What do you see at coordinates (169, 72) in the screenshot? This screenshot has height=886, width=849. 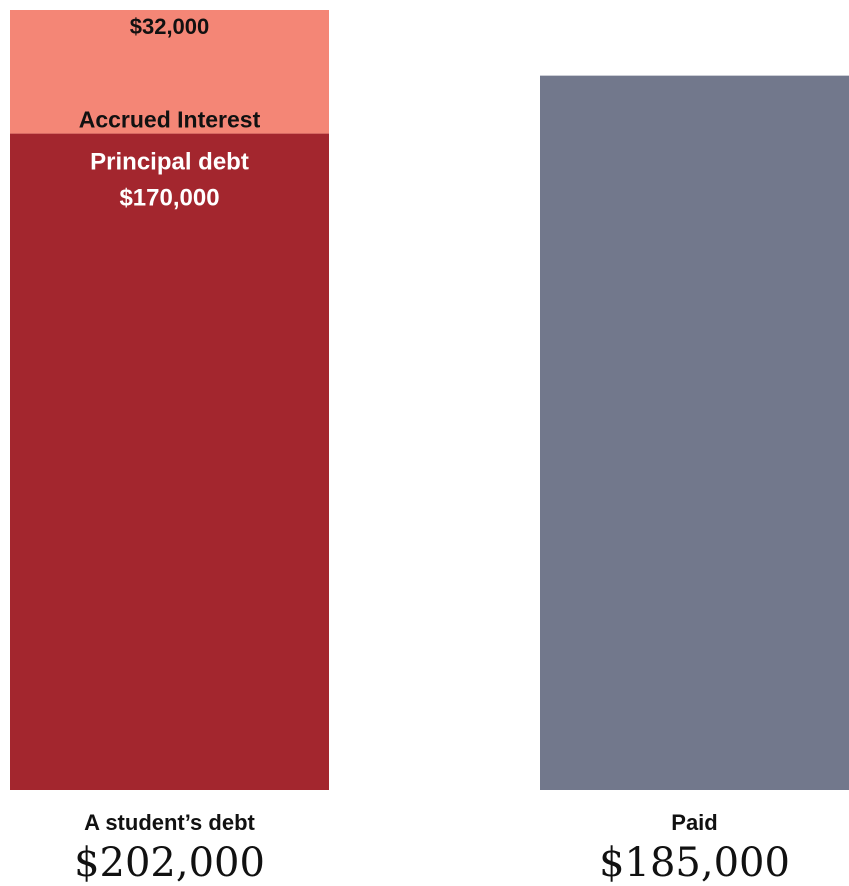 I see `bar-segment-accrued-interest` at bounding box center [169, 72].